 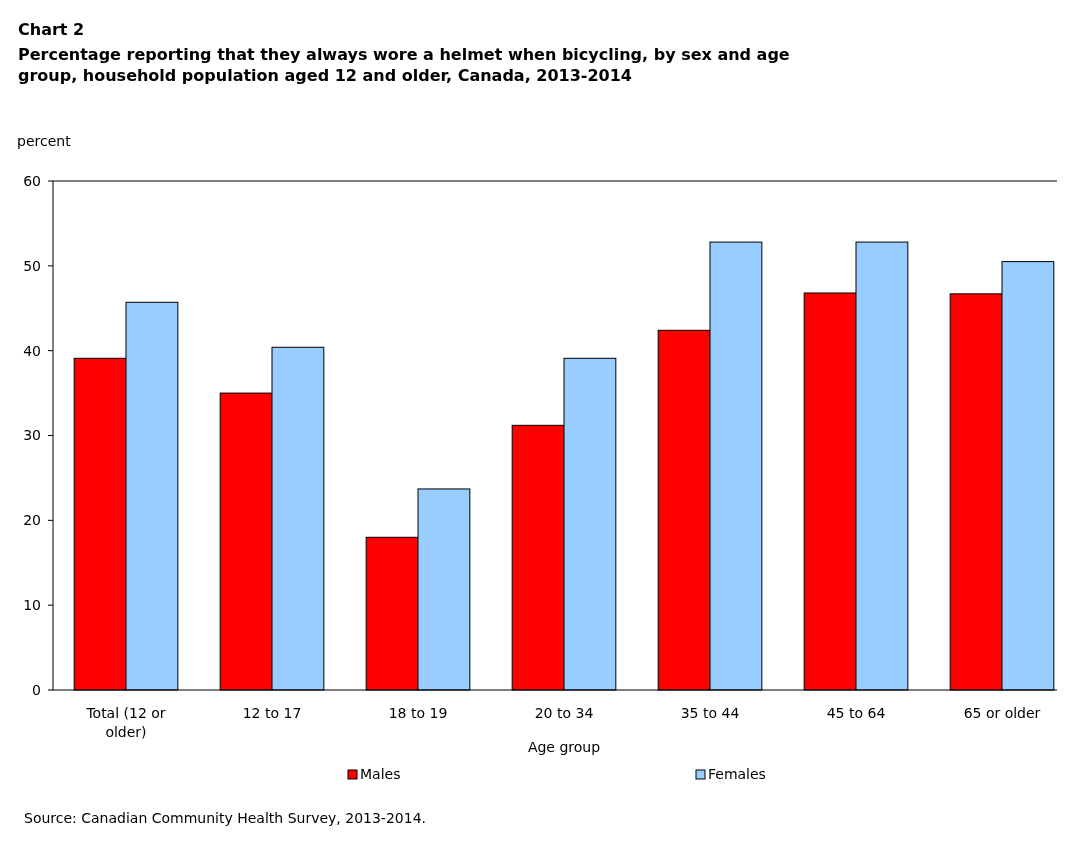 What do you see at coordinates (32, 605) in the screenshot?
I see `y-tick-label: 10` at bounding box center [32, 605].